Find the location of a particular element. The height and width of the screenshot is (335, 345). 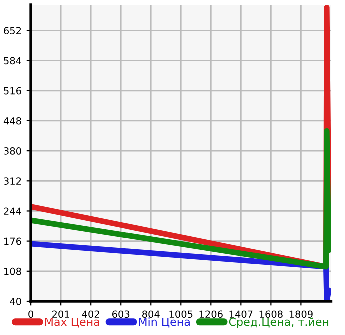

x-tick-label: 1407 is located at coordinates (241, 314).